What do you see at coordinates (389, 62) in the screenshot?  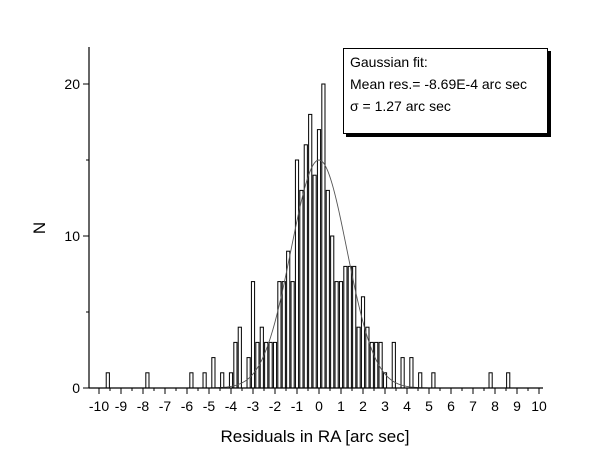 I see `legend-title: Gaussian fit:` at bounding box center [389, 62].